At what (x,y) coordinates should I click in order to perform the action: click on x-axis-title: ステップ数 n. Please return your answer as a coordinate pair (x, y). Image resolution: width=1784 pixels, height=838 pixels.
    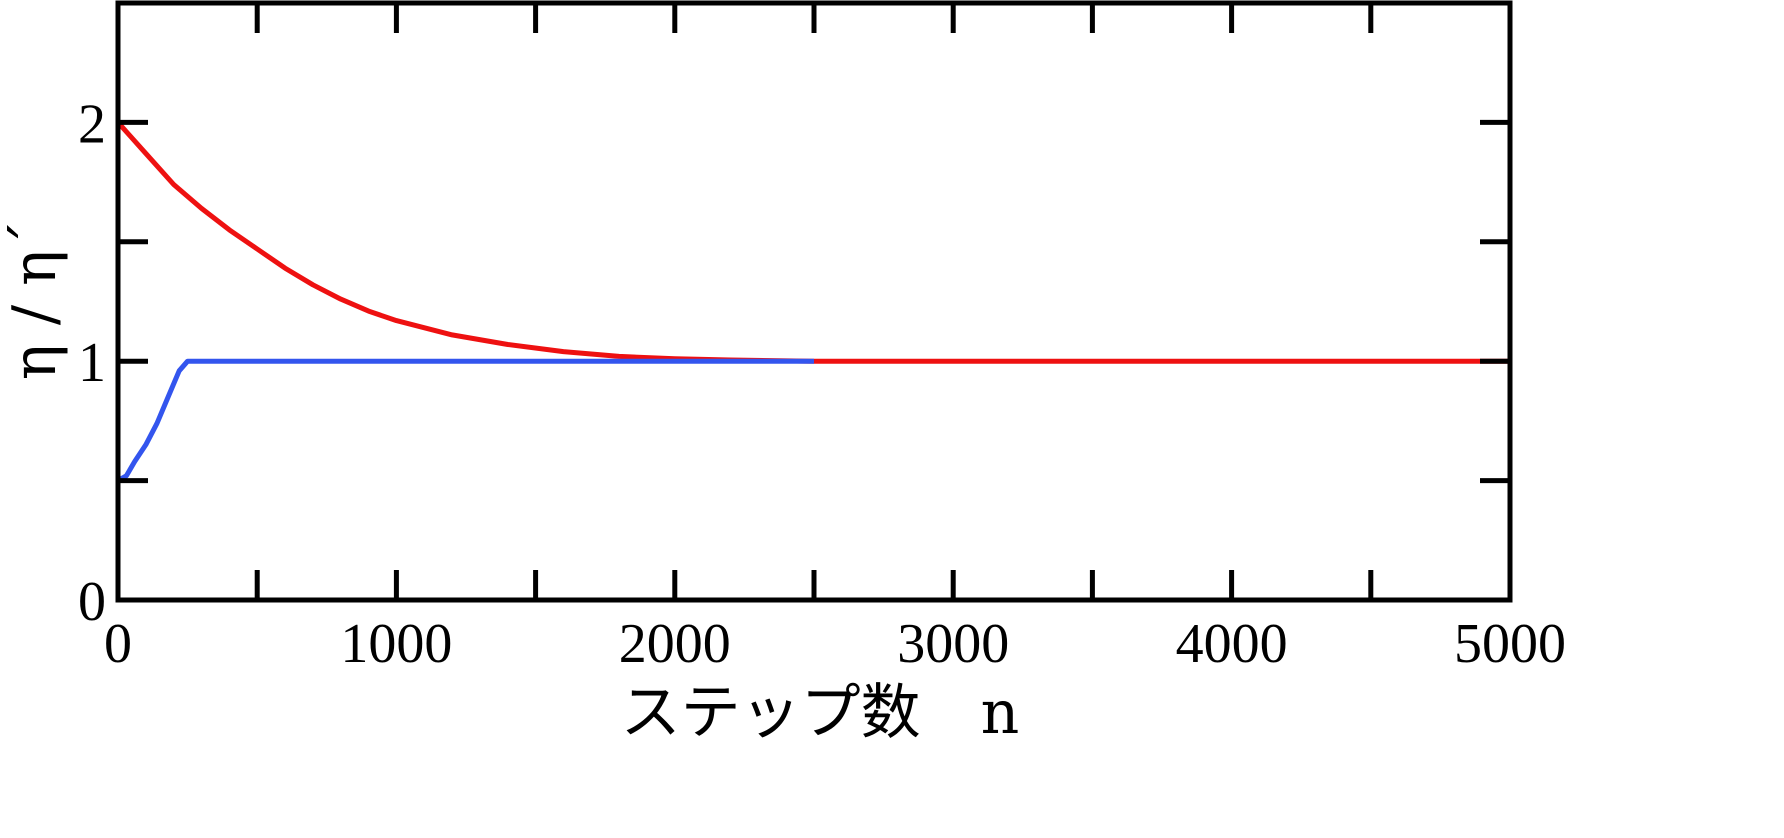
    Looking at the image, I should click on (820, 713).